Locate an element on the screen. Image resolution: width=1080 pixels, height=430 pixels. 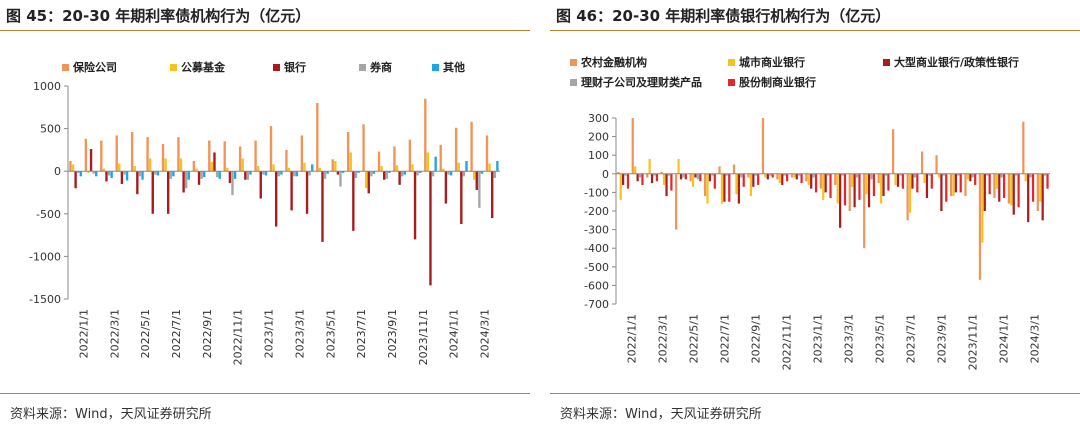
x-tick-label: 2023/9/1 is located at coordinates (392, 333).